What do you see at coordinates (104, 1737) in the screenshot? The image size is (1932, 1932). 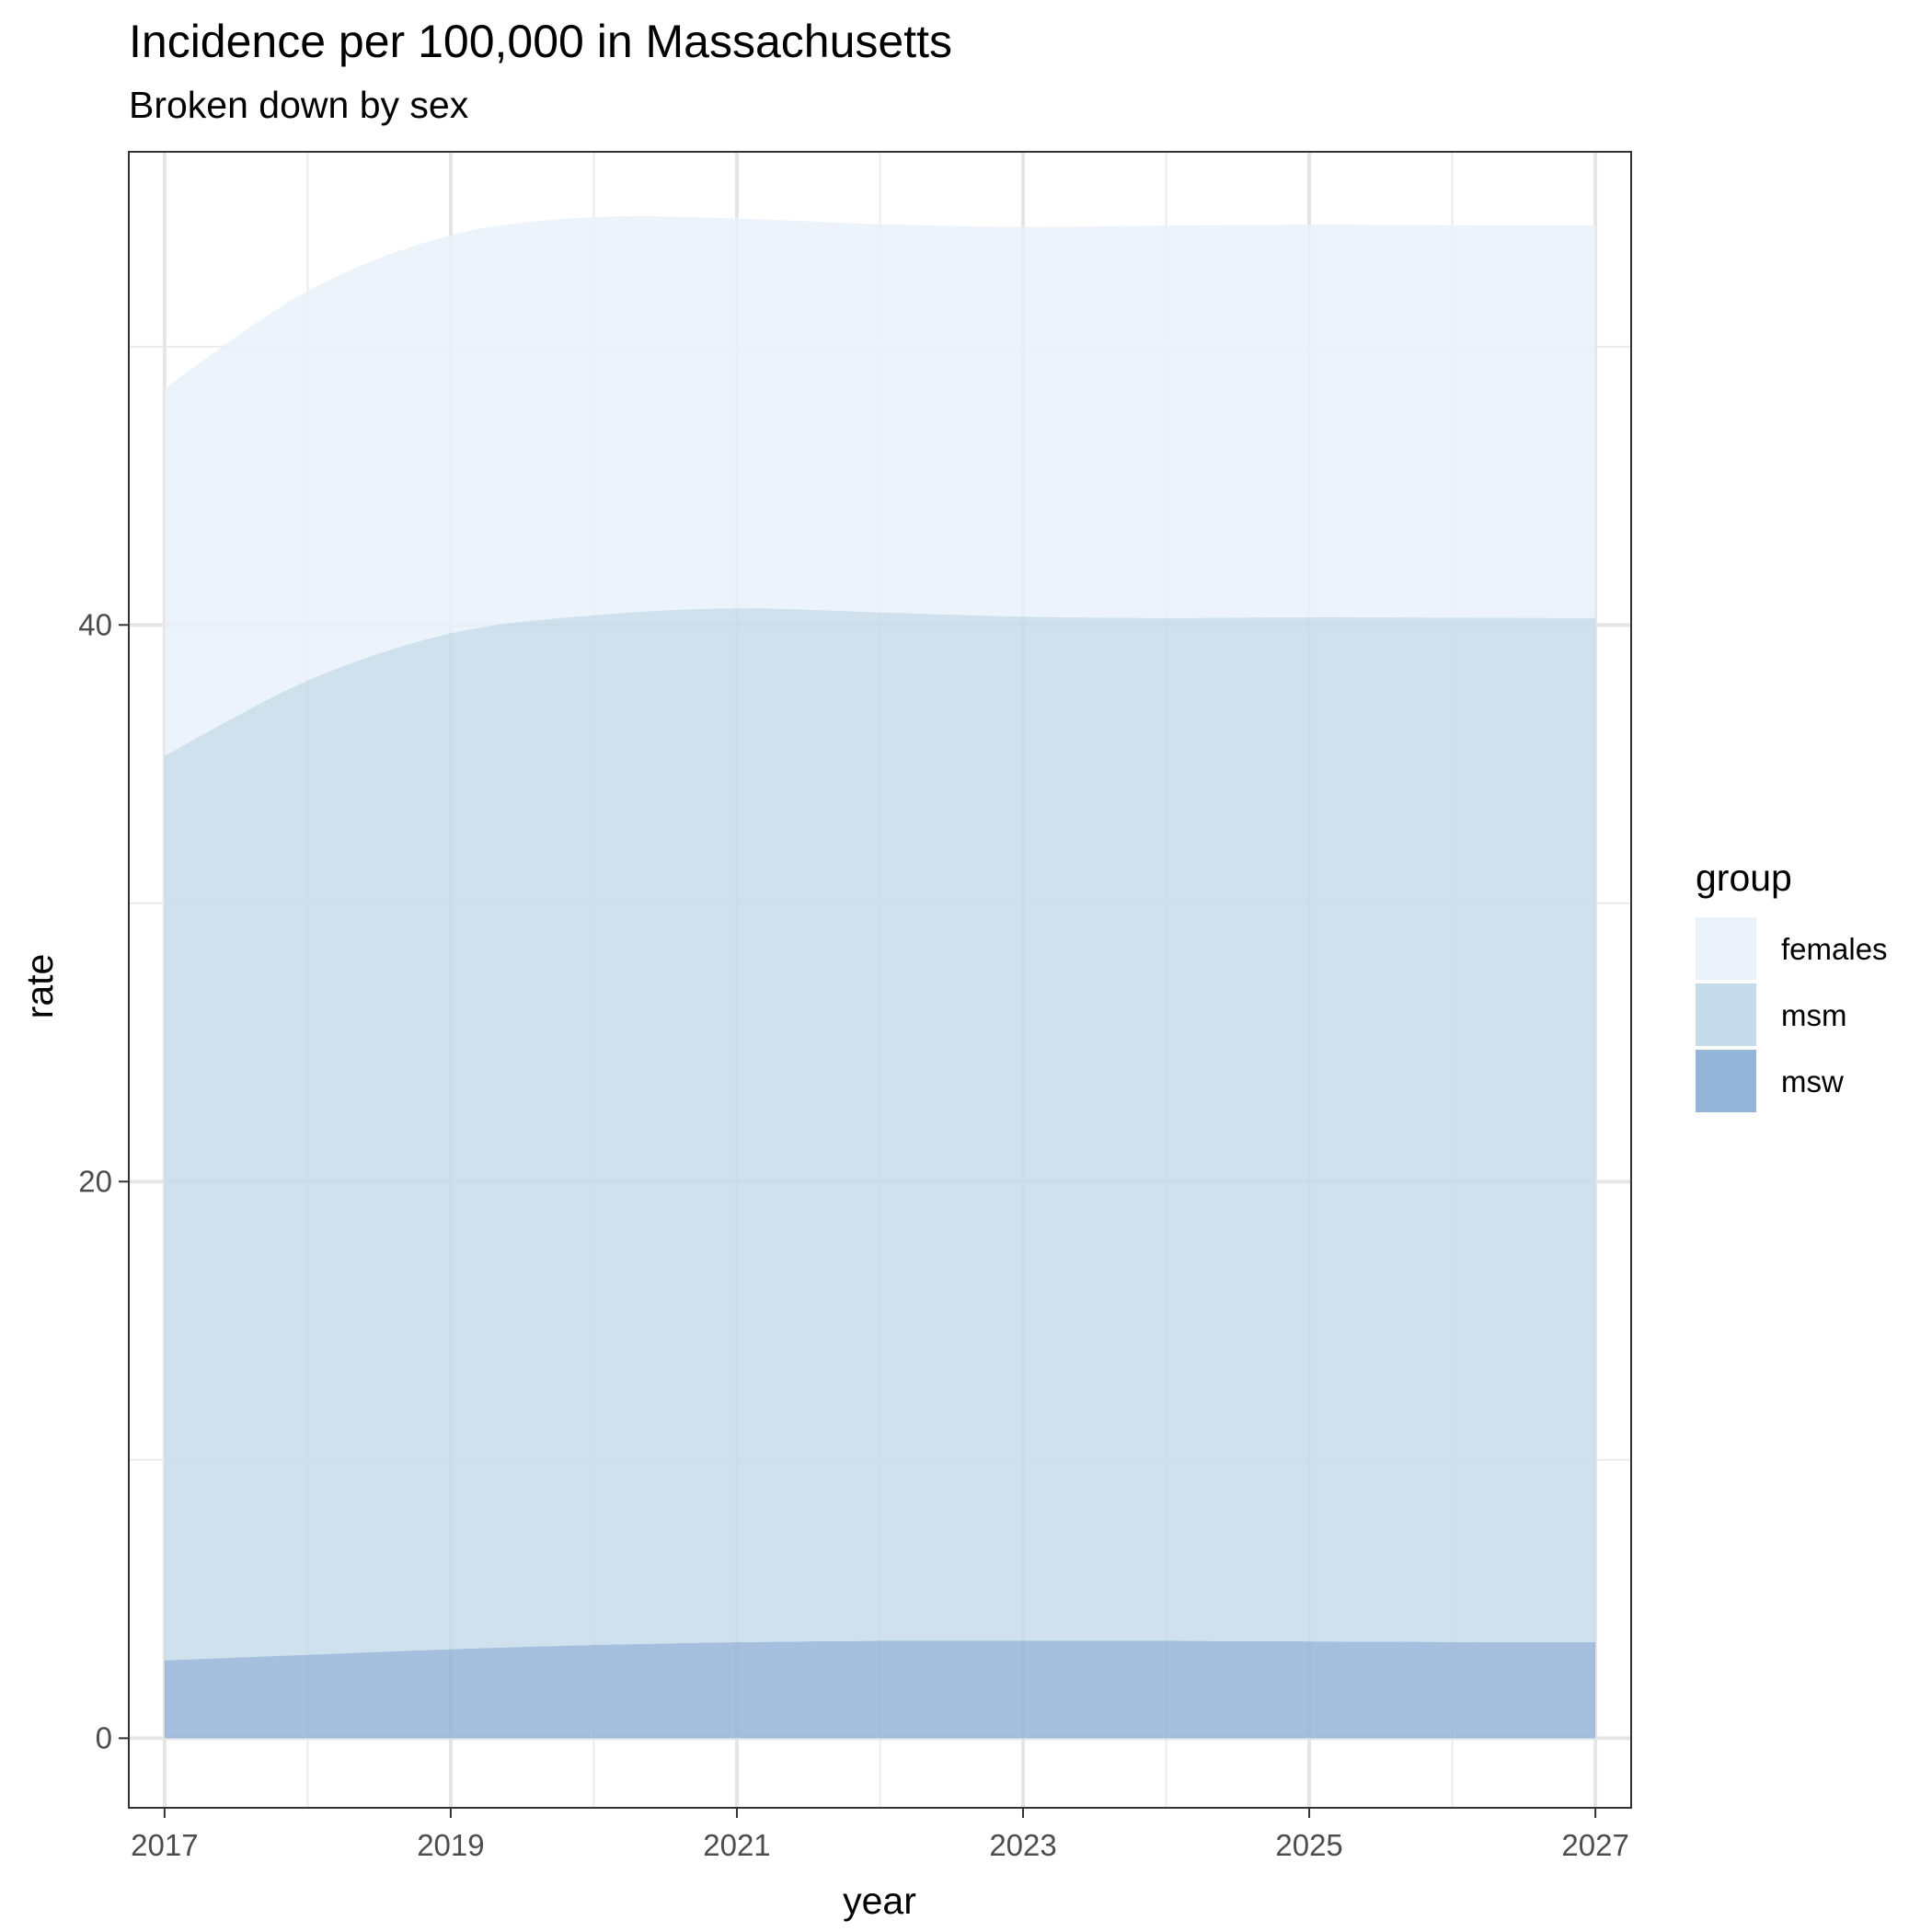 I see `y-tick-label: 0` at bounding box center [104, 1737].